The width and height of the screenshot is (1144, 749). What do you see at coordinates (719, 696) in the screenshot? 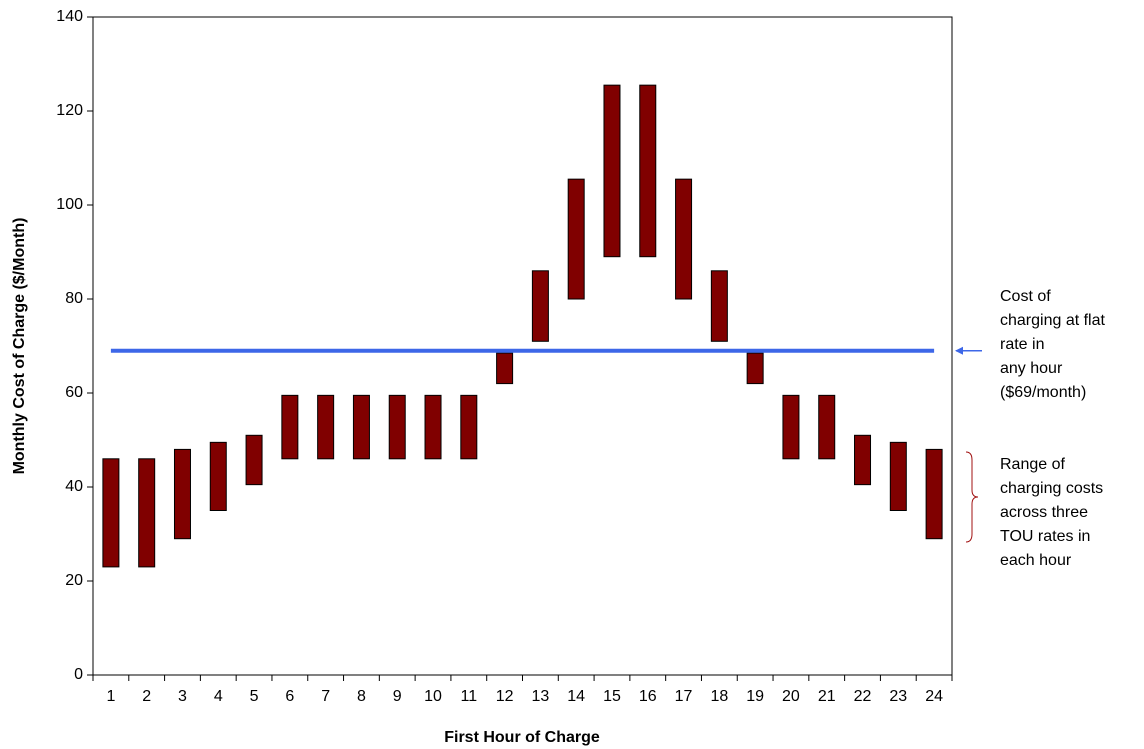
I see `x-tick-label: 18` at bounding box center [719, 696].